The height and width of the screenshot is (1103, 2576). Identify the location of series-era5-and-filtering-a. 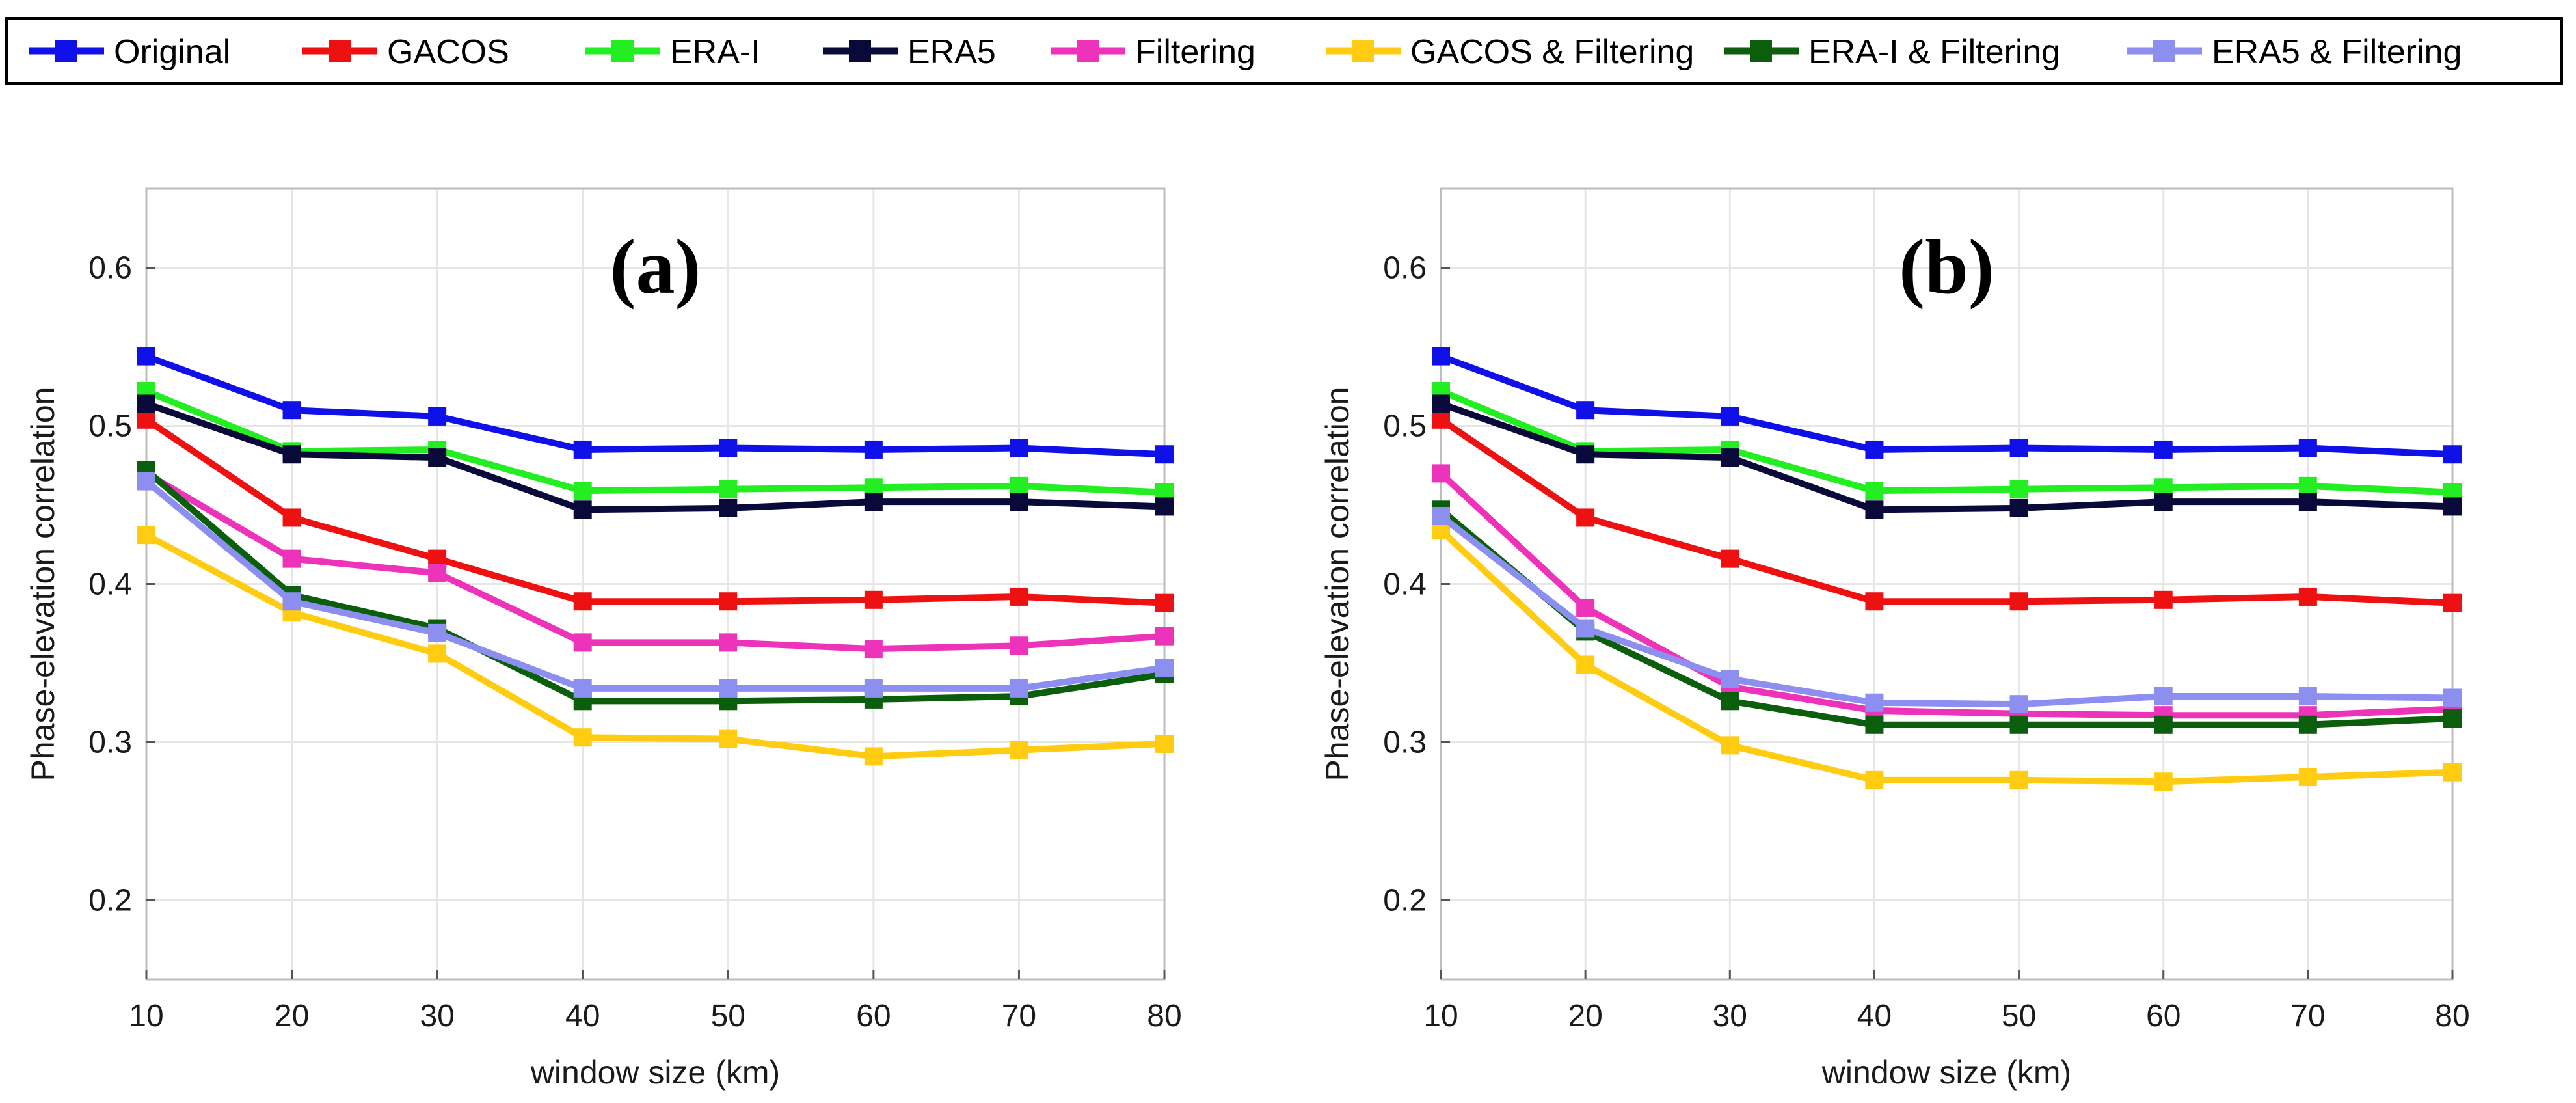
(655, 585).